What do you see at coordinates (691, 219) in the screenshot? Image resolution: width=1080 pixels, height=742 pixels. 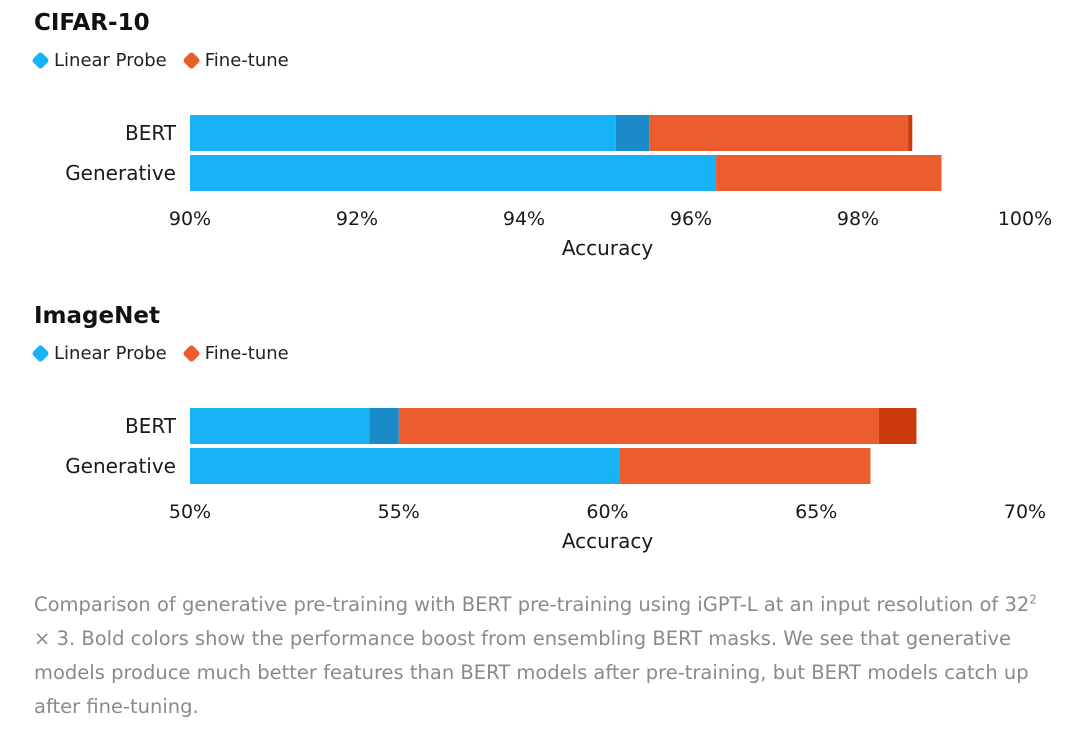 I see `x-tick-label: 96%` at bounding box center [691, 219].